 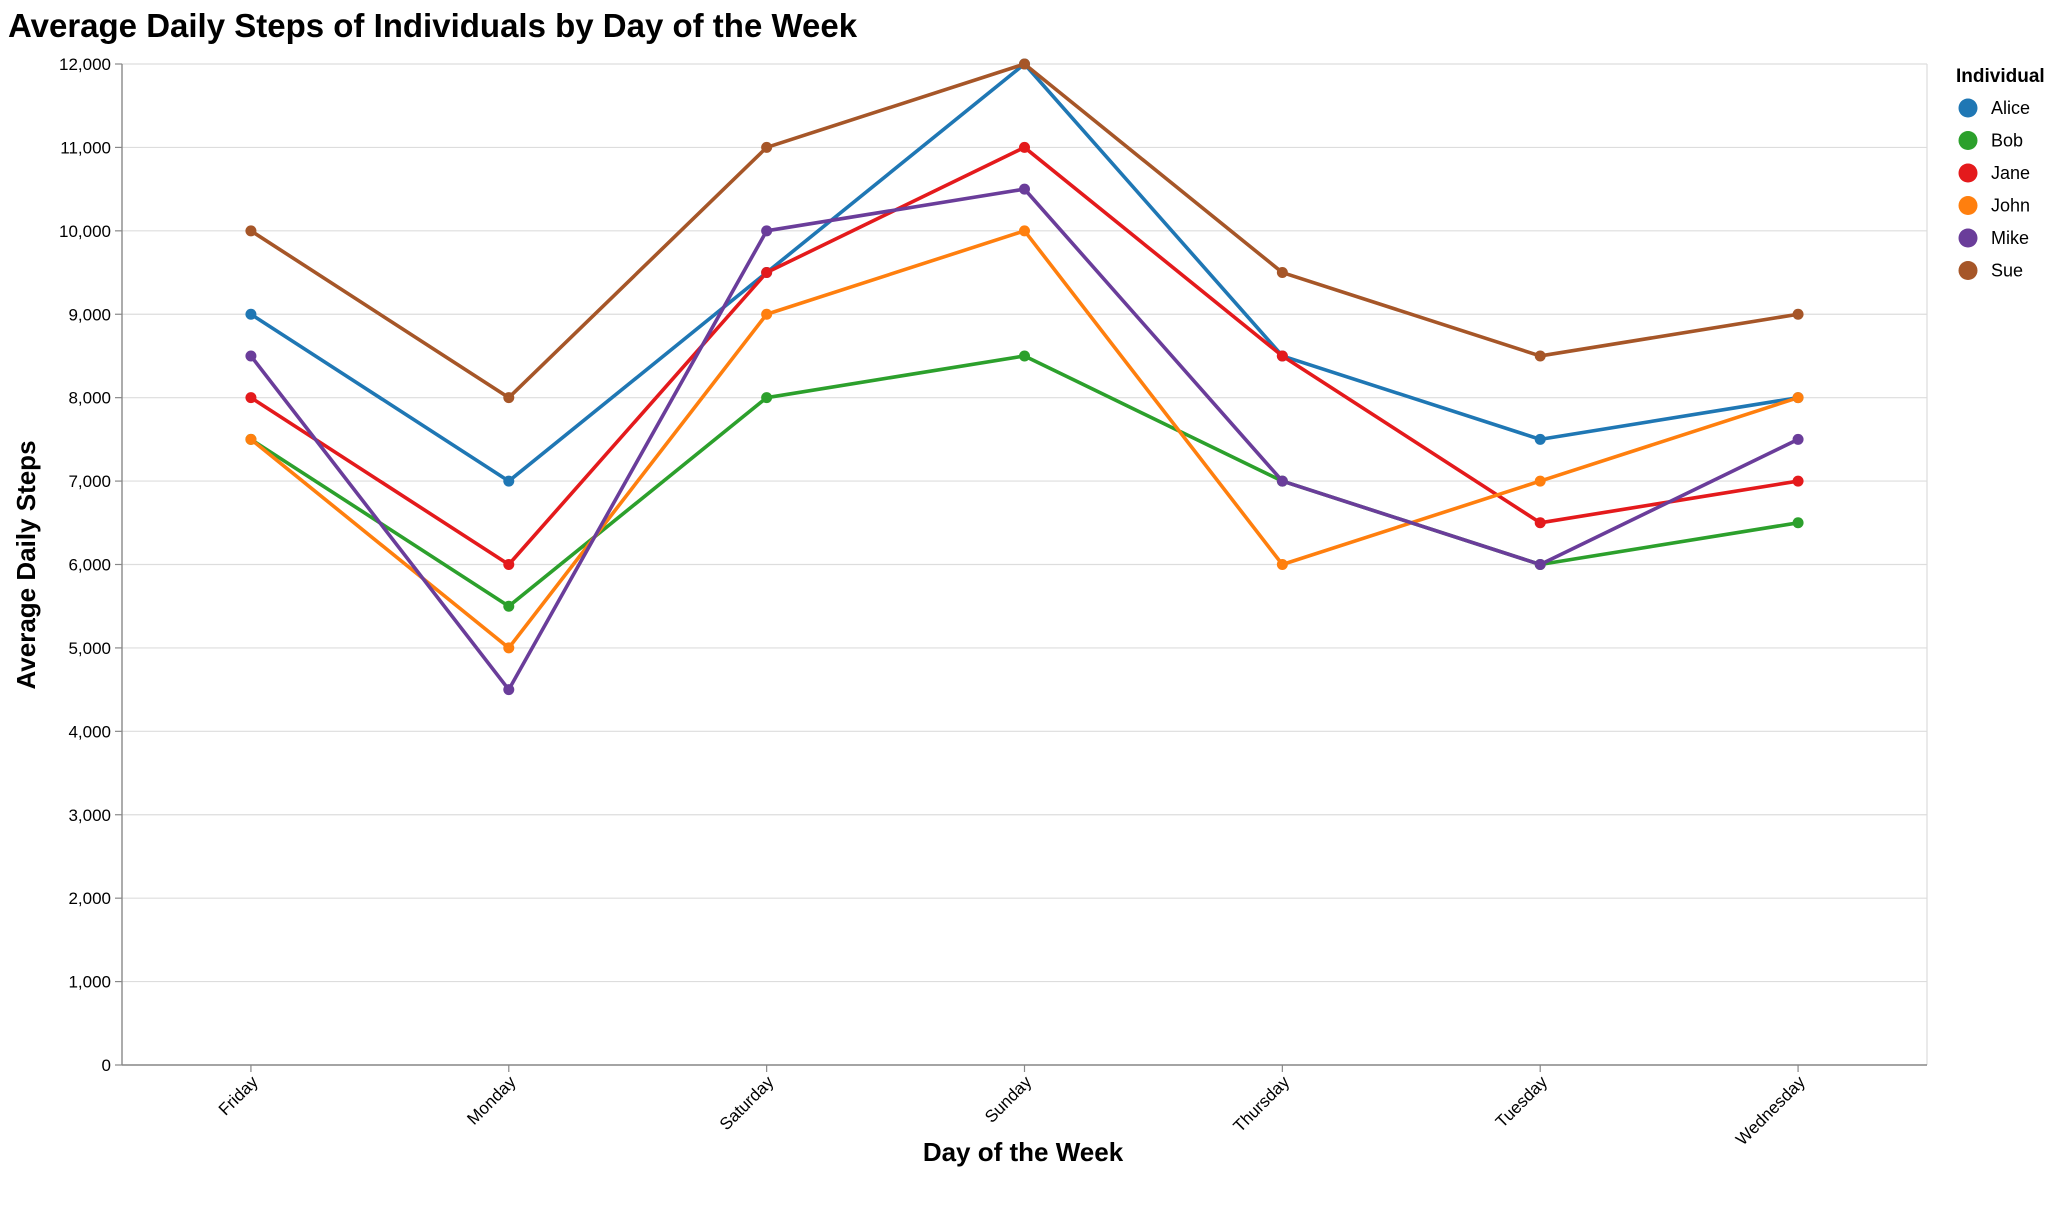 What do you see at coordinates (1968, 270) in the screenshot?
I see `legend-swatch-sue` at bounding box center [1968, 270].